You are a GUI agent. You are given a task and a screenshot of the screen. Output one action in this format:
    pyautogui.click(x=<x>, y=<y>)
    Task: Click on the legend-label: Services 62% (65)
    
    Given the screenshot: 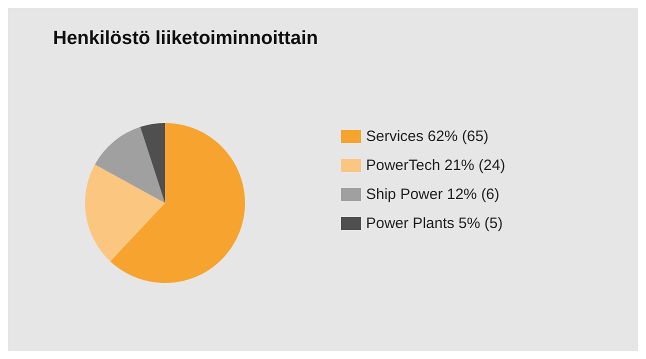 What is the action you would take?
    pyautogui.click(x=427, y=136)
    